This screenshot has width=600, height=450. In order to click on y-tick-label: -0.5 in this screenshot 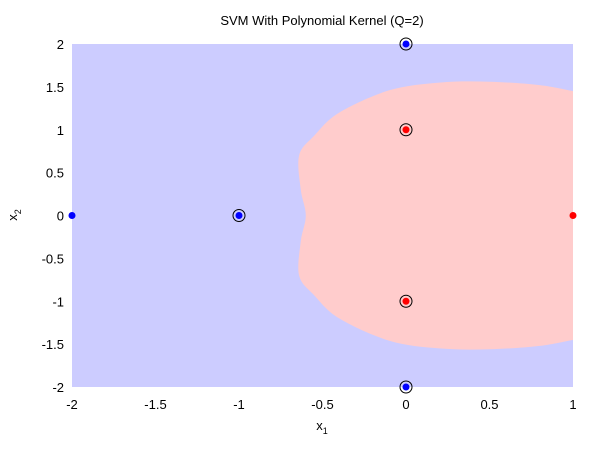, I will do `click(53, 258)`.